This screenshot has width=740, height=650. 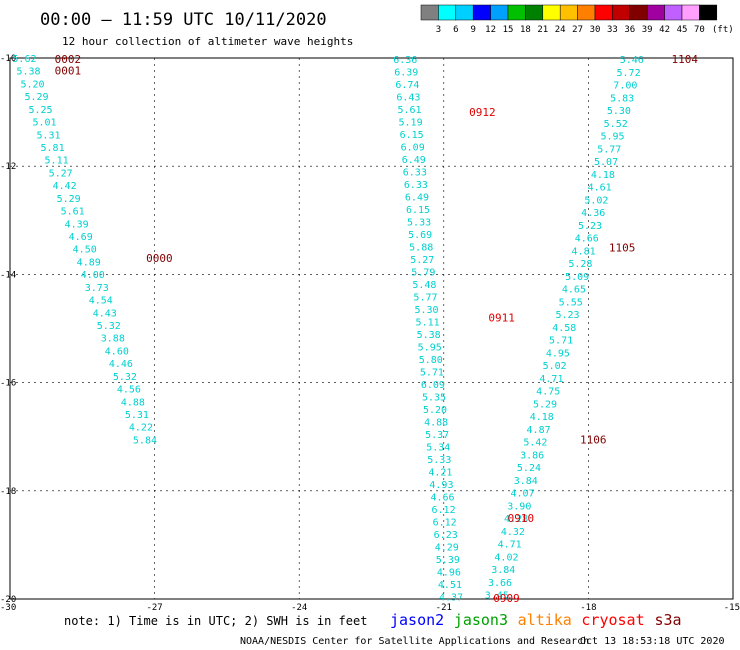 I want to click on wave-height-value: 5.23, so click(x=590, y=226).